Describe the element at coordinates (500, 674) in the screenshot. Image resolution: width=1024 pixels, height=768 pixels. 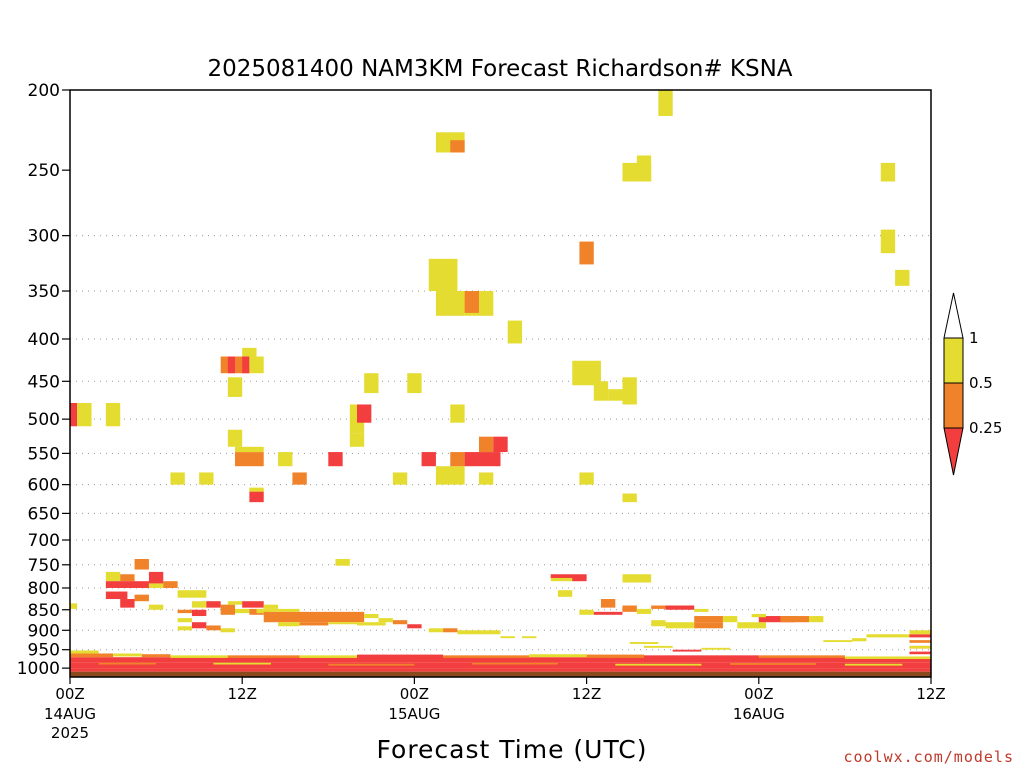
I see `ground-band` at that location.